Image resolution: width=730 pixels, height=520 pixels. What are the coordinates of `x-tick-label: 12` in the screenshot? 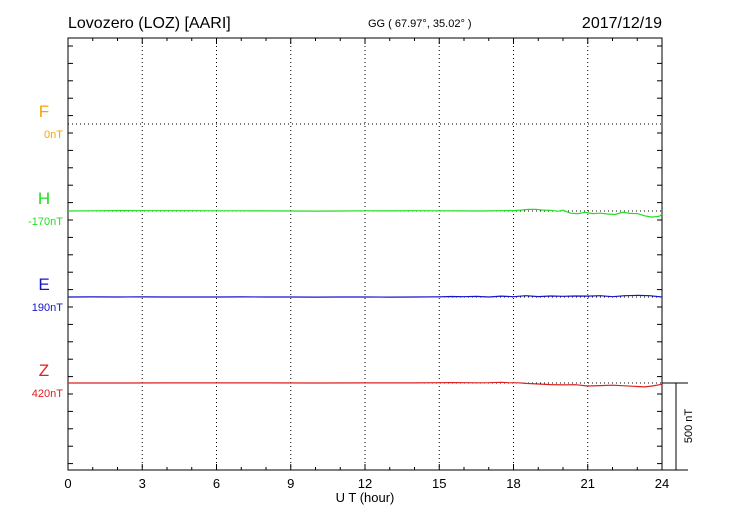 It's located at (365, 483).